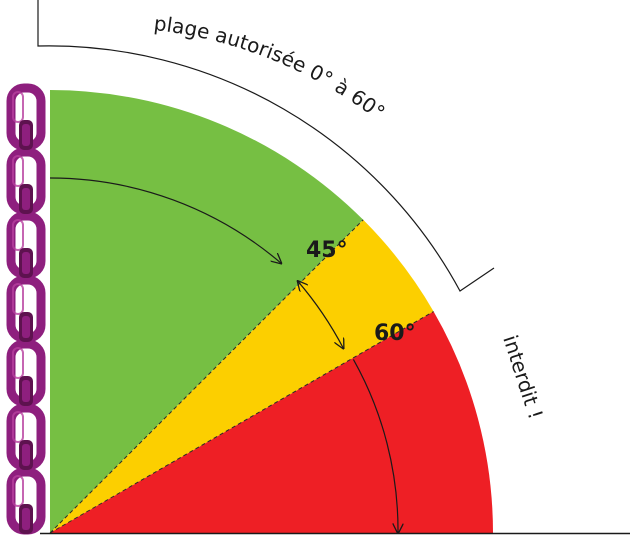  I want to click on chain, so click(26, 309).